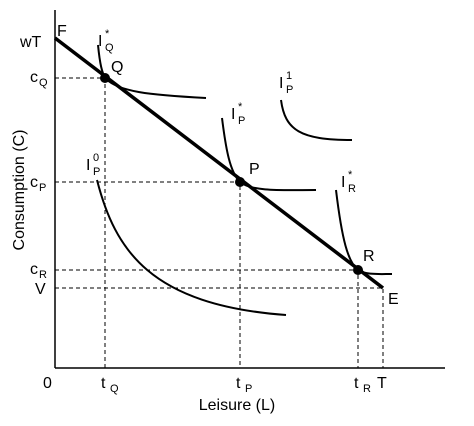  I want to click on y-tick-label: Q, so click(43, 83).